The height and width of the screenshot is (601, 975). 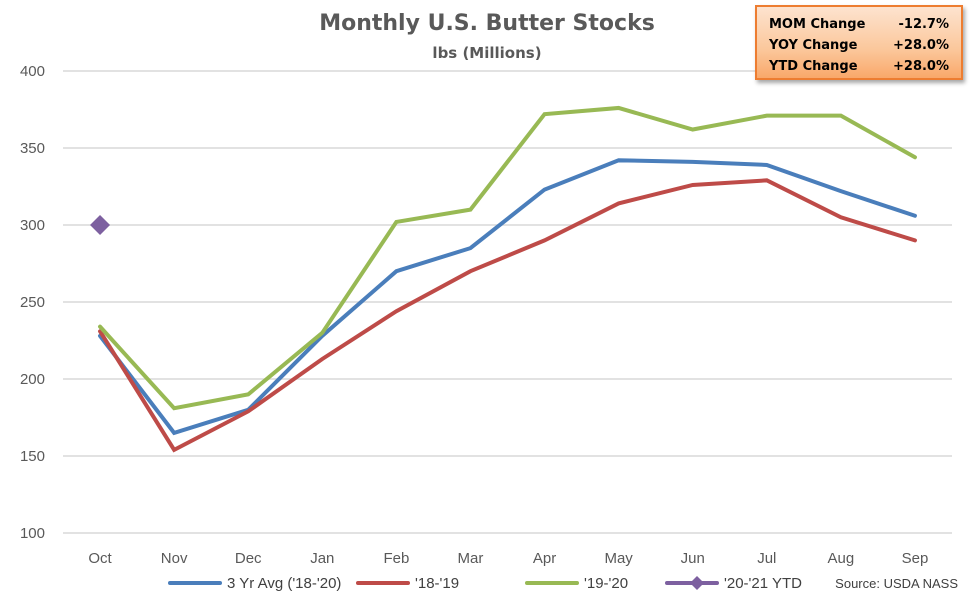 I want to click on legend-label: 3 Yr Avg ('18-'20), so click(x=284, y=583).